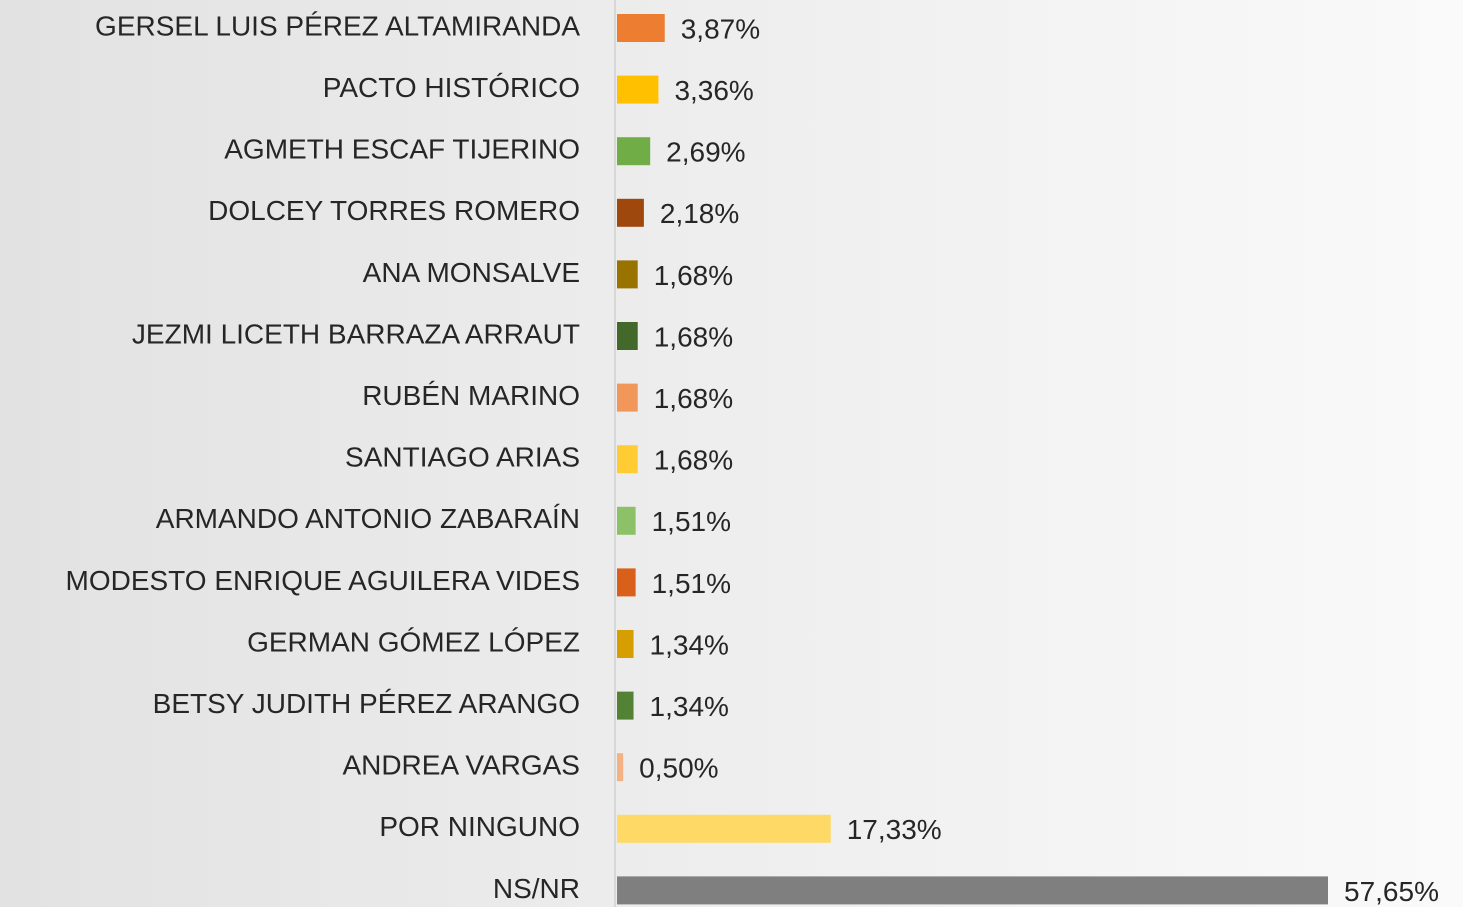 The height and width of the screenshot is (907, 1463). Describe the element at coordinates (461, 765) in the screenshot. I see `category-label: ANDREA VARGAS` at that location.